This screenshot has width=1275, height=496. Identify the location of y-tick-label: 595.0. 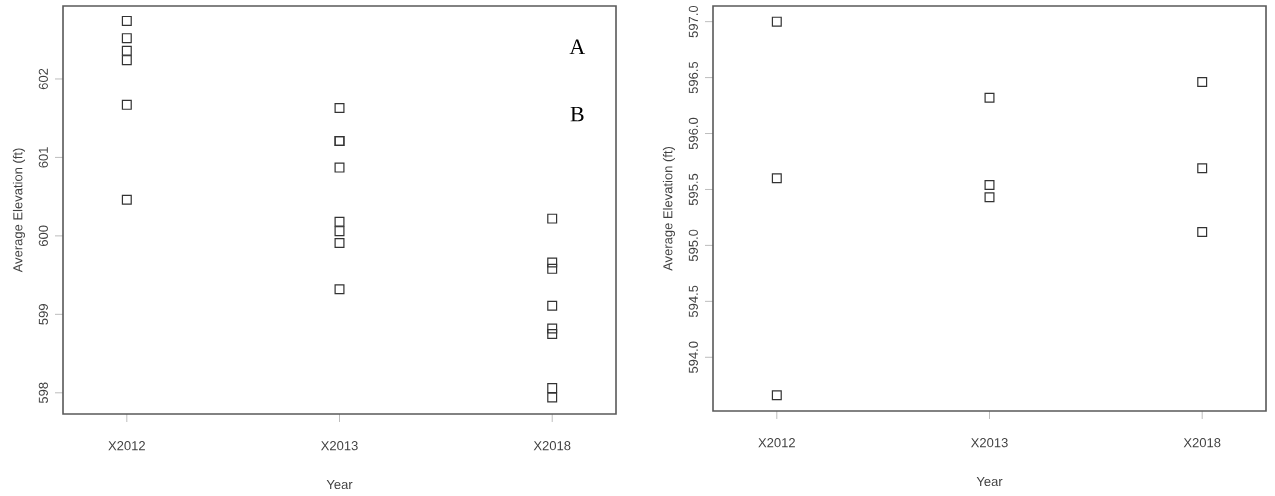
(693, 245).